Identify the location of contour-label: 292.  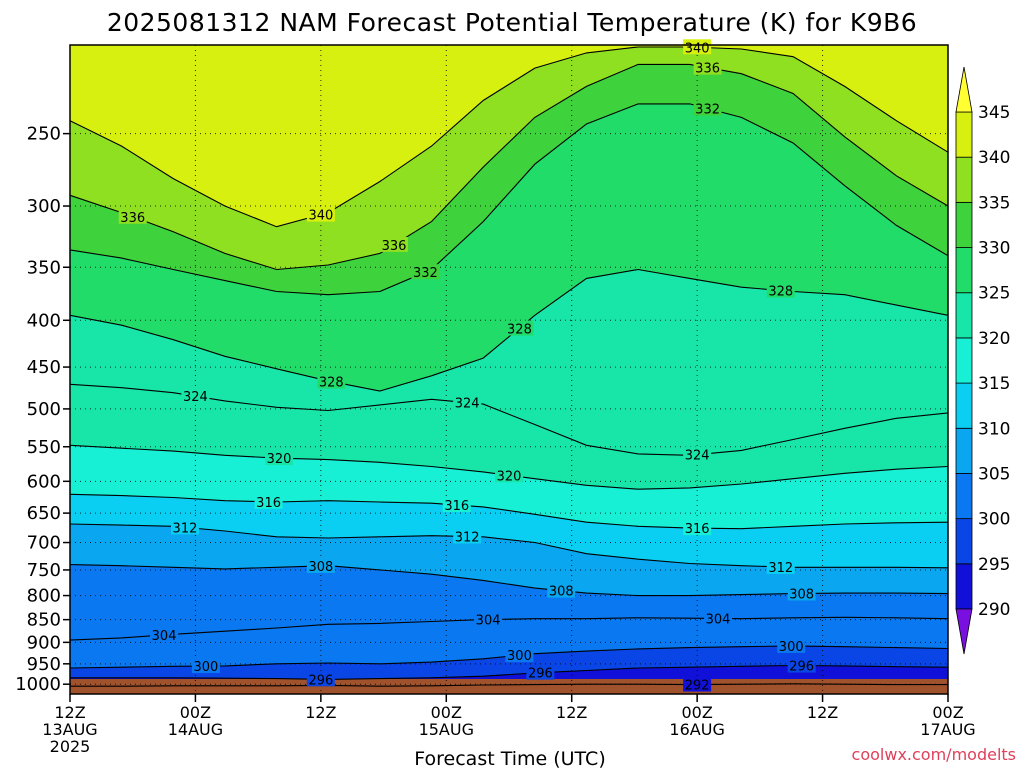
(697, 686).